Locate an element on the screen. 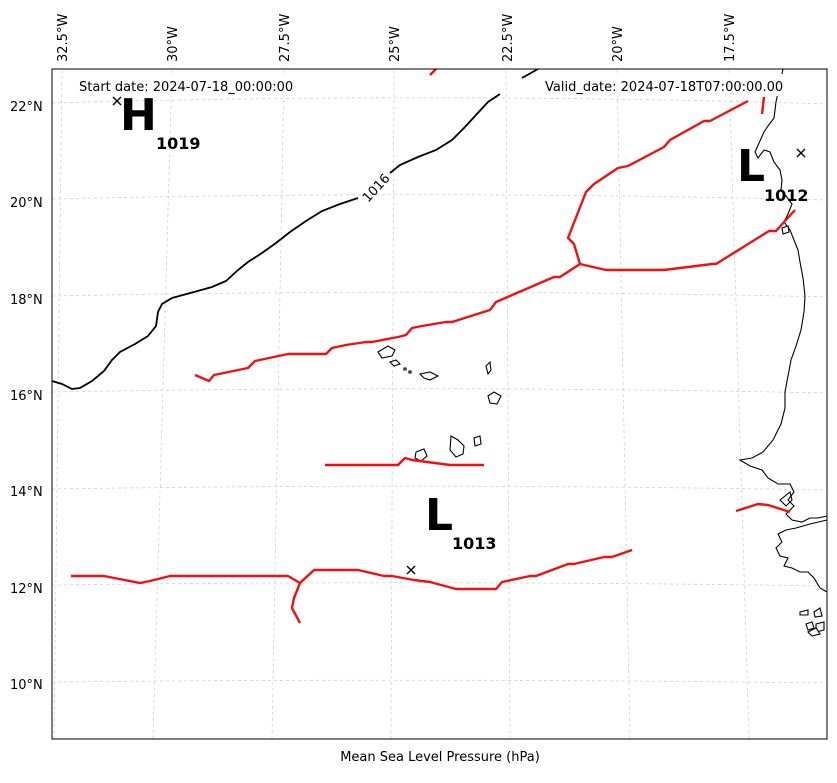 This screenshot has width=837, height=783. lon-tick-label: 17.5°W is located at coordinates (730, 38).